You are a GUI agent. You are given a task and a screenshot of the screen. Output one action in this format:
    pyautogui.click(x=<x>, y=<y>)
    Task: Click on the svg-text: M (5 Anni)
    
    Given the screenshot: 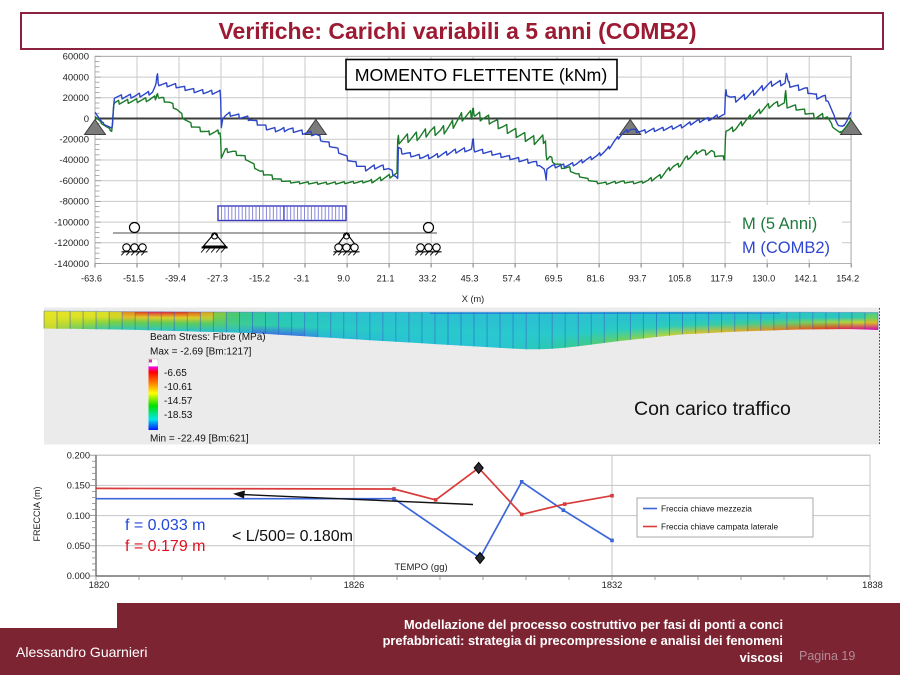 What is the action you would take?
    pyautogui.click(x=779, y=224)
    